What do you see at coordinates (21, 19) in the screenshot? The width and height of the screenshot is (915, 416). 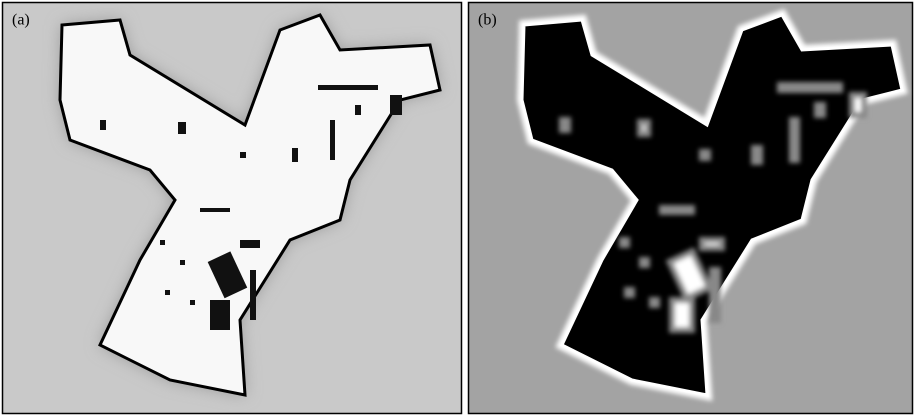 I see `panel-label: (a)` at bounding box center [21, 19].